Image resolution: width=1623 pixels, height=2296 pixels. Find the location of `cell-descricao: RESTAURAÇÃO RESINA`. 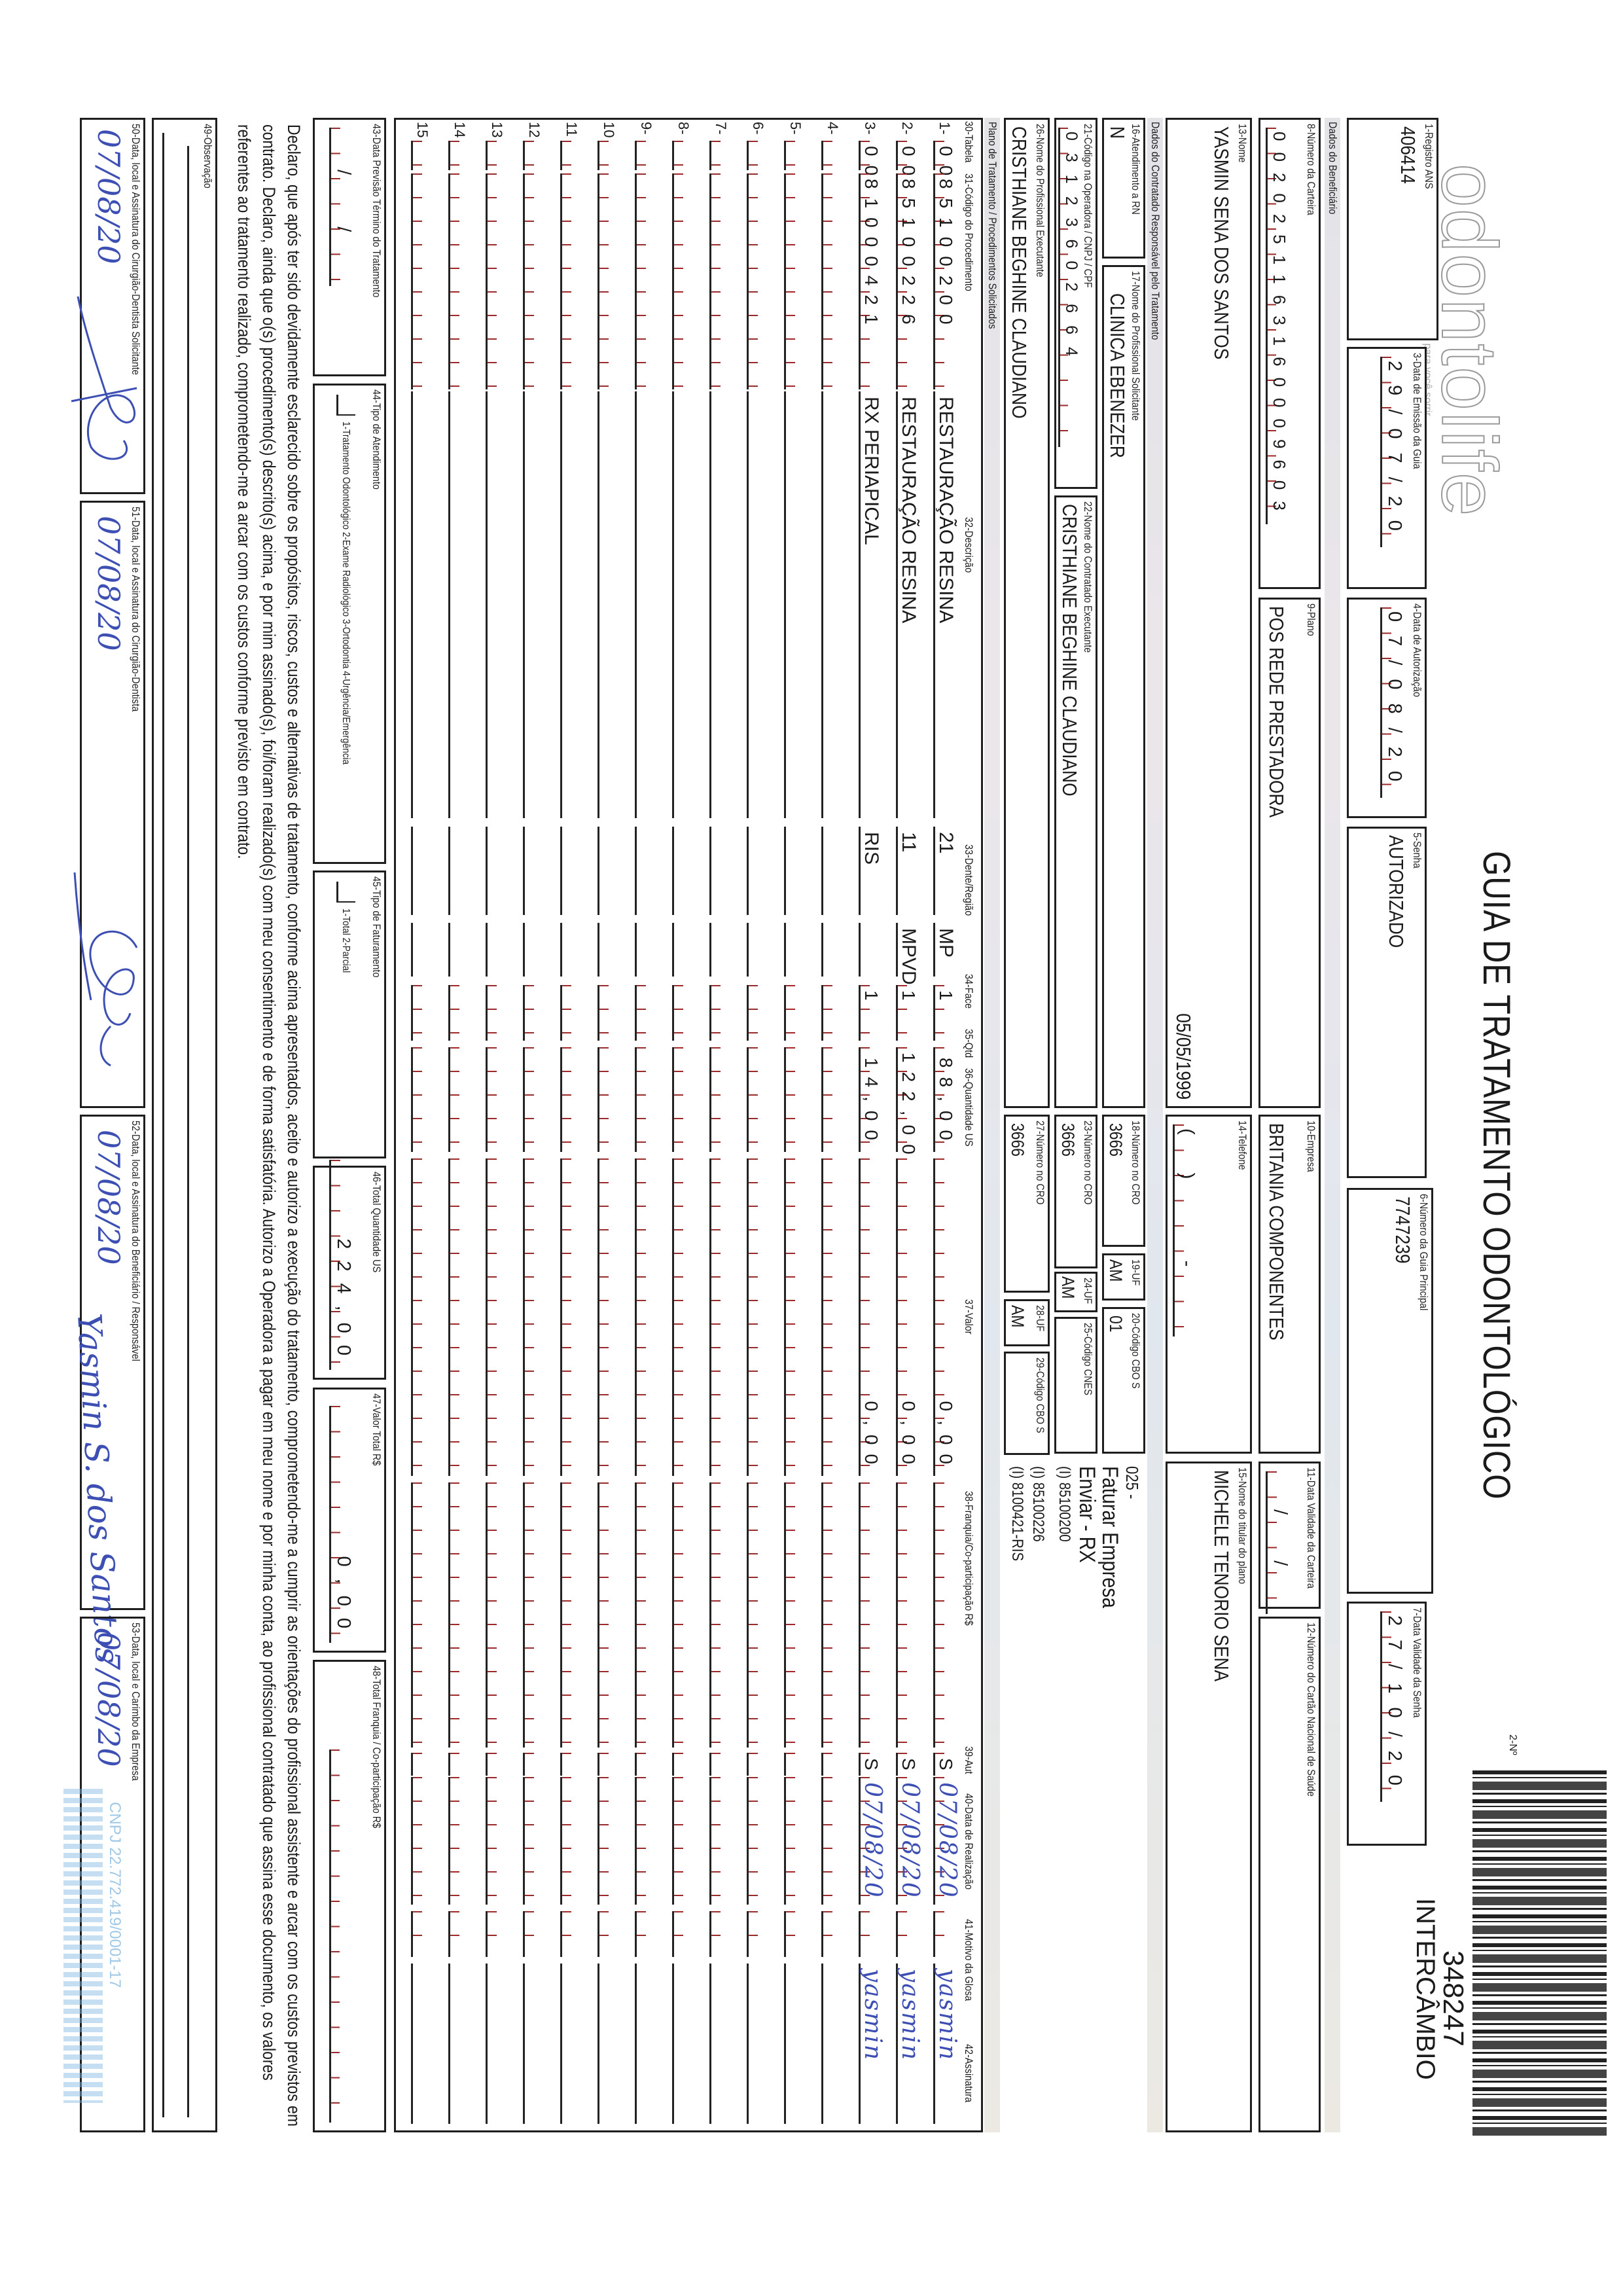

cell-descricao: RESTAURAÇÃO RESINA is located at coordinates (945, 604).